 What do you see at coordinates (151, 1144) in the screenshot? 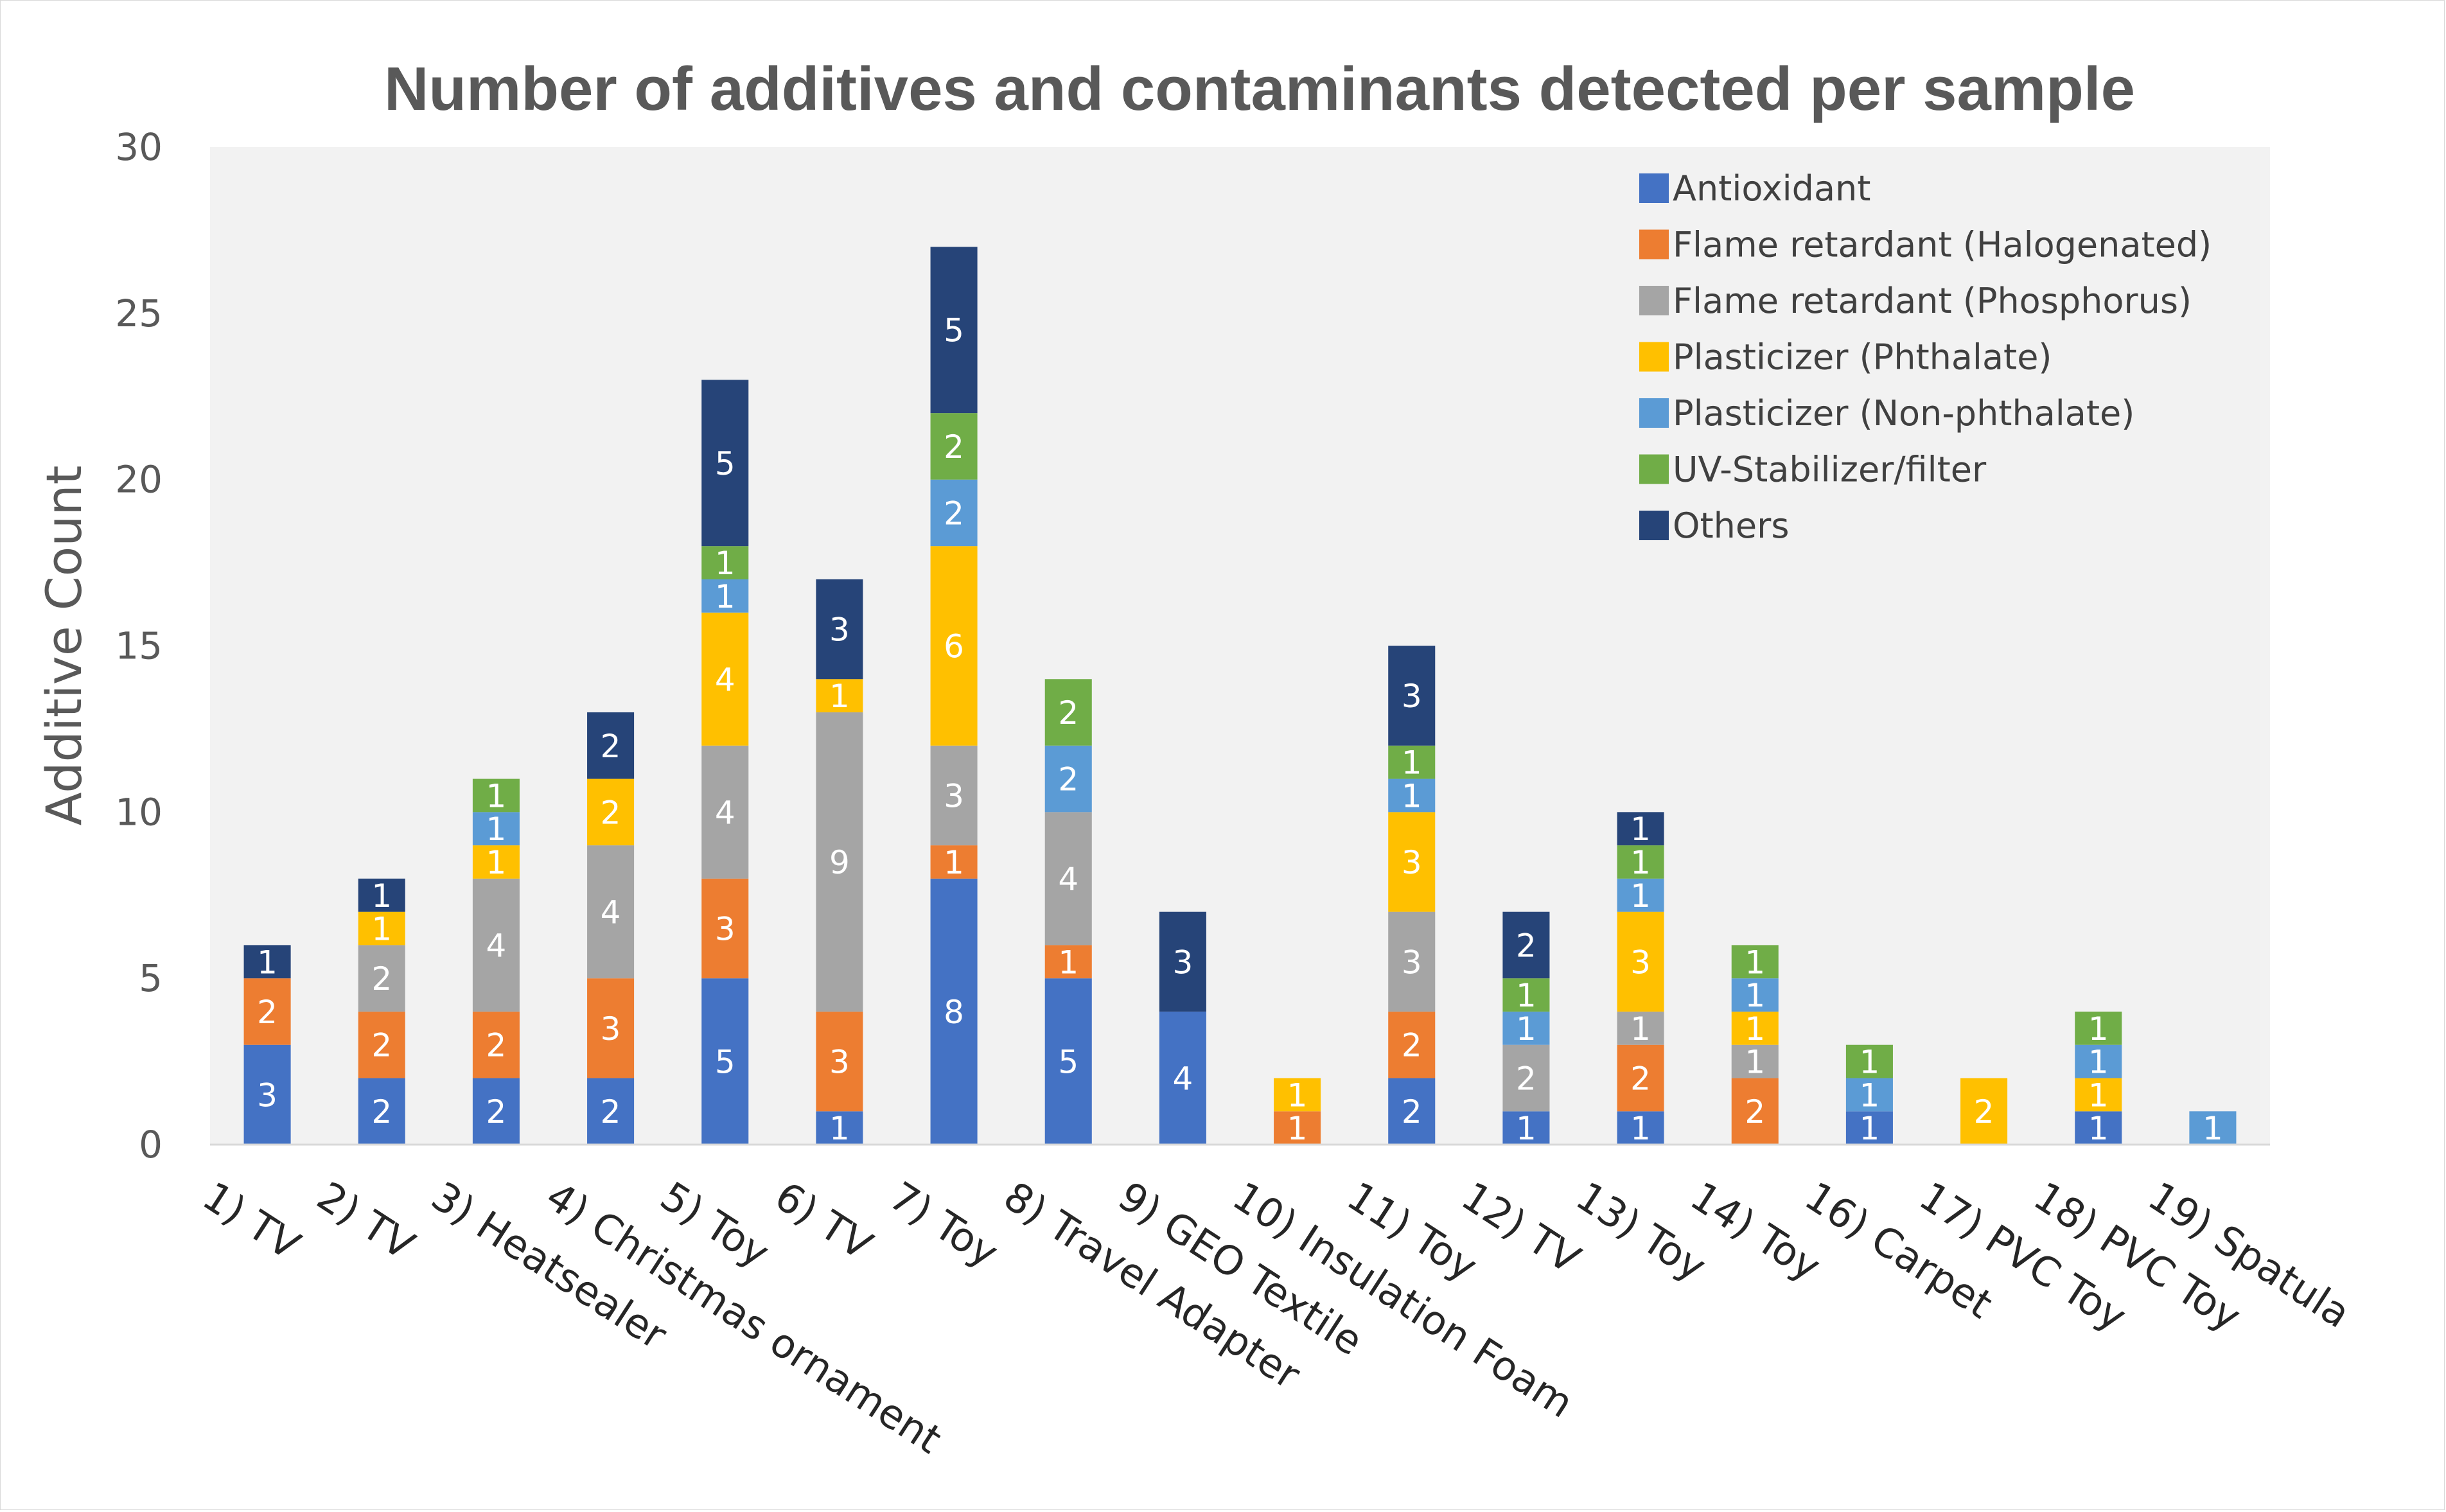
I see `y-tick-label: 0` at bounding box center [151, 1144].